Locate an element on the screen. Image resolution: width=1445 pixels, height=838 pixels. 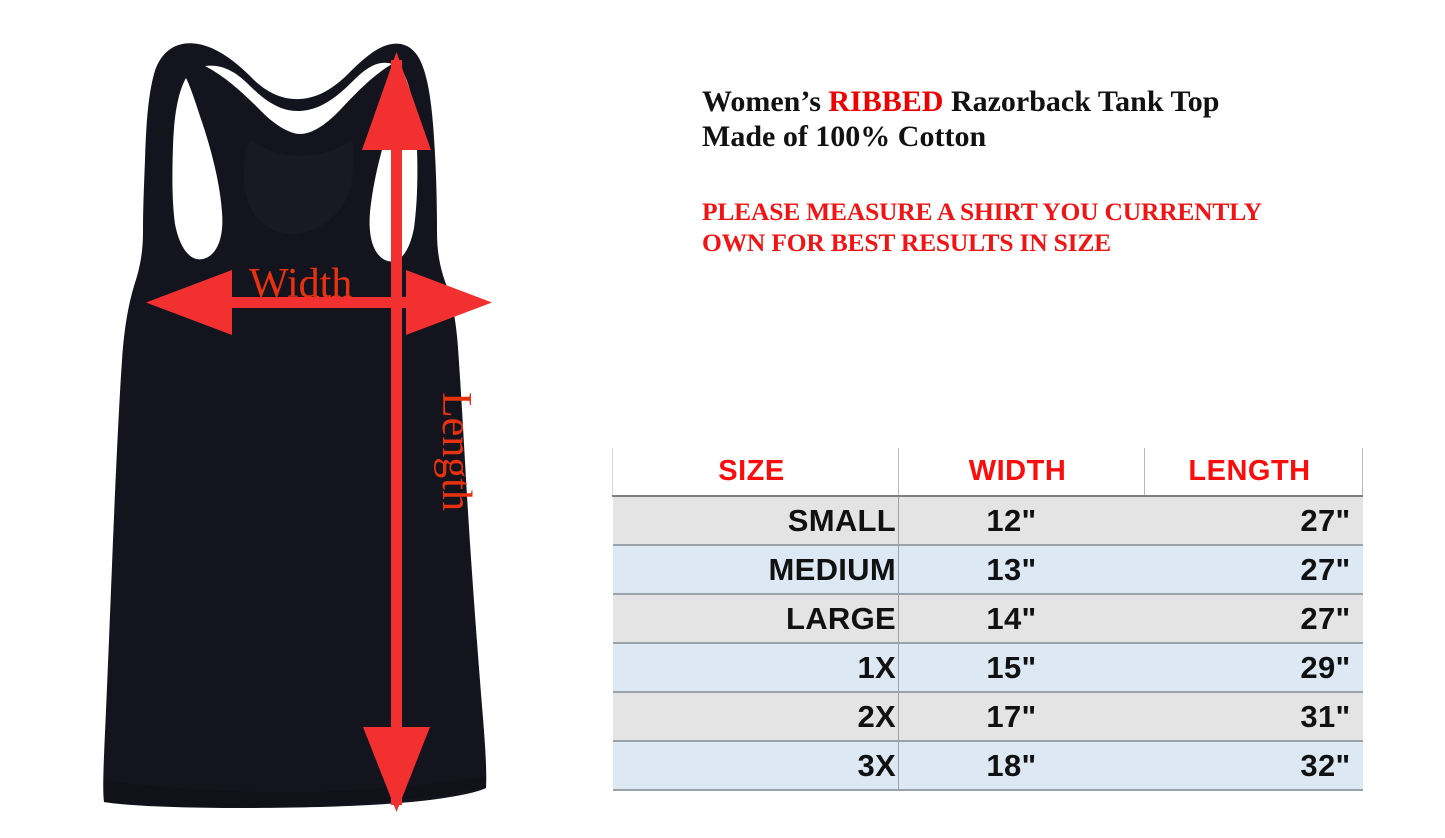
cell-size: MEDIUM is located at coordinates (755, 570).